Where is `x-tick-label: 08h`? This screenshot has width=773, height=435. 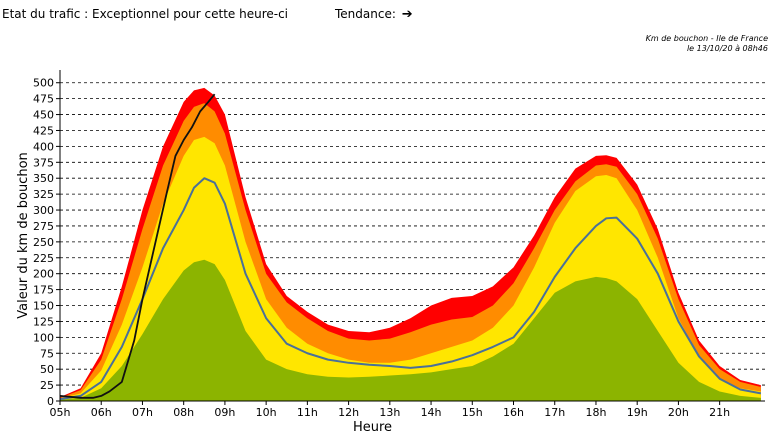
x-tick-label: 08h is located at coordinates (183, 412).